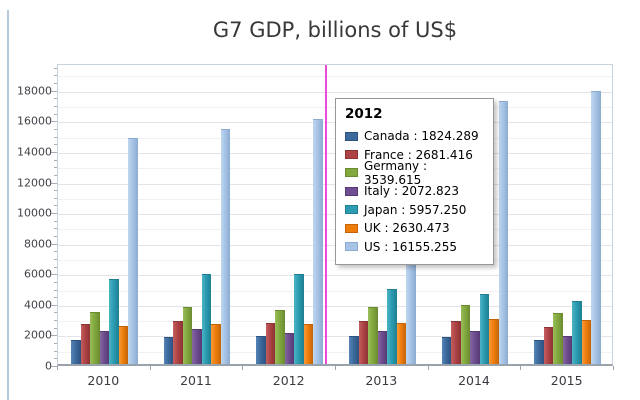 The height and width of the screenshot is (400, 640). I want to click on tooltip-row-uk: UK : 2630.473, so click(414, 228).